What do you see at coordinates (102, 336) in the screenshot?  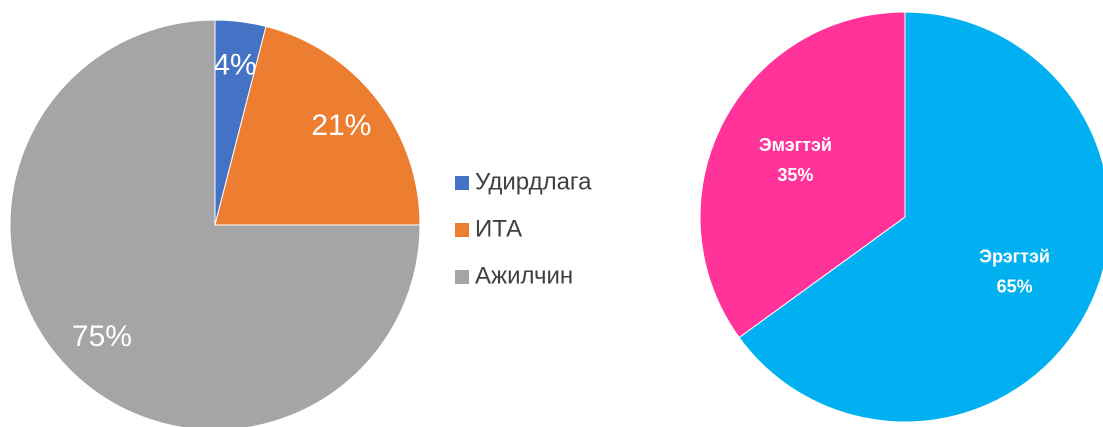 I see `value-label: 75%` at bounding box center [102, 336].